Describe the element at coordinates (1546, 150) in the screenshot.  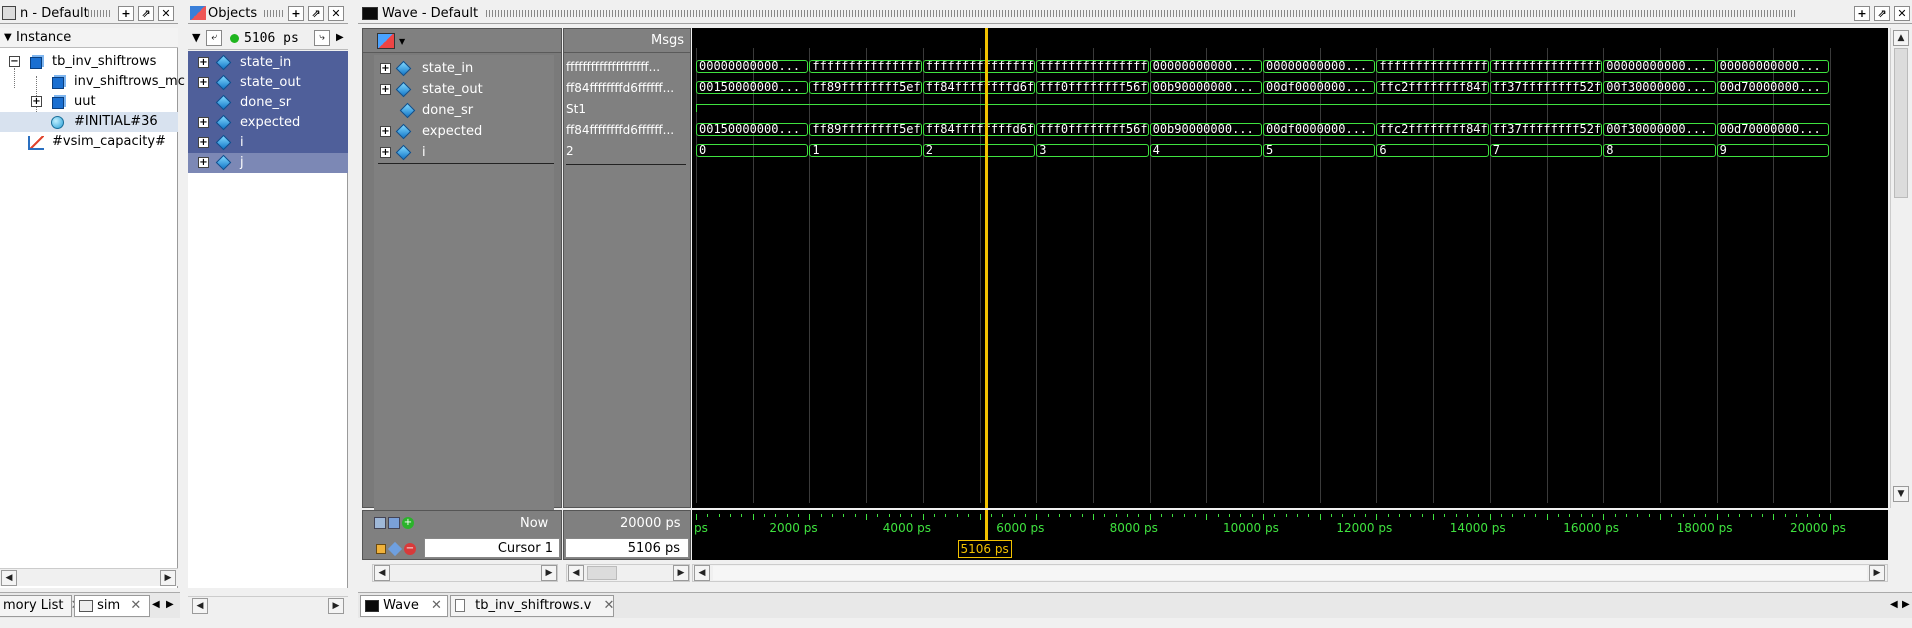
I see `wave-segment-i: 7` at that location.